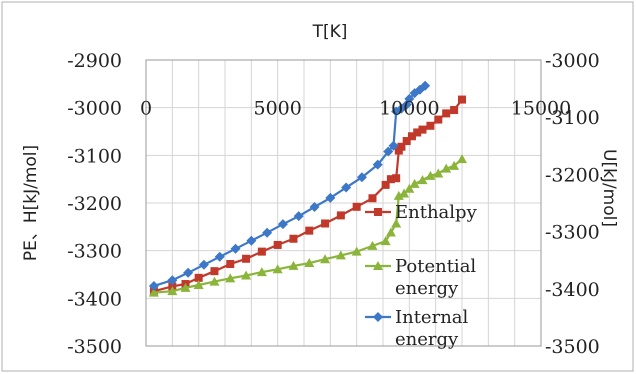  I want to click on x-tick-label: 15000, so click(541, 109).